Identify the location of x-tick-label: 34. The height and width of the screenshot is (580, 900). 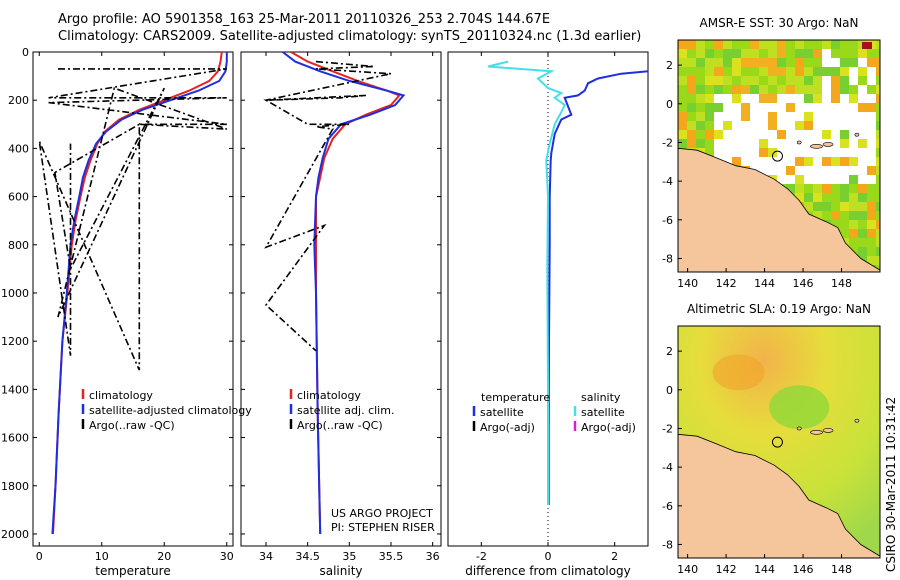
(266, 556).